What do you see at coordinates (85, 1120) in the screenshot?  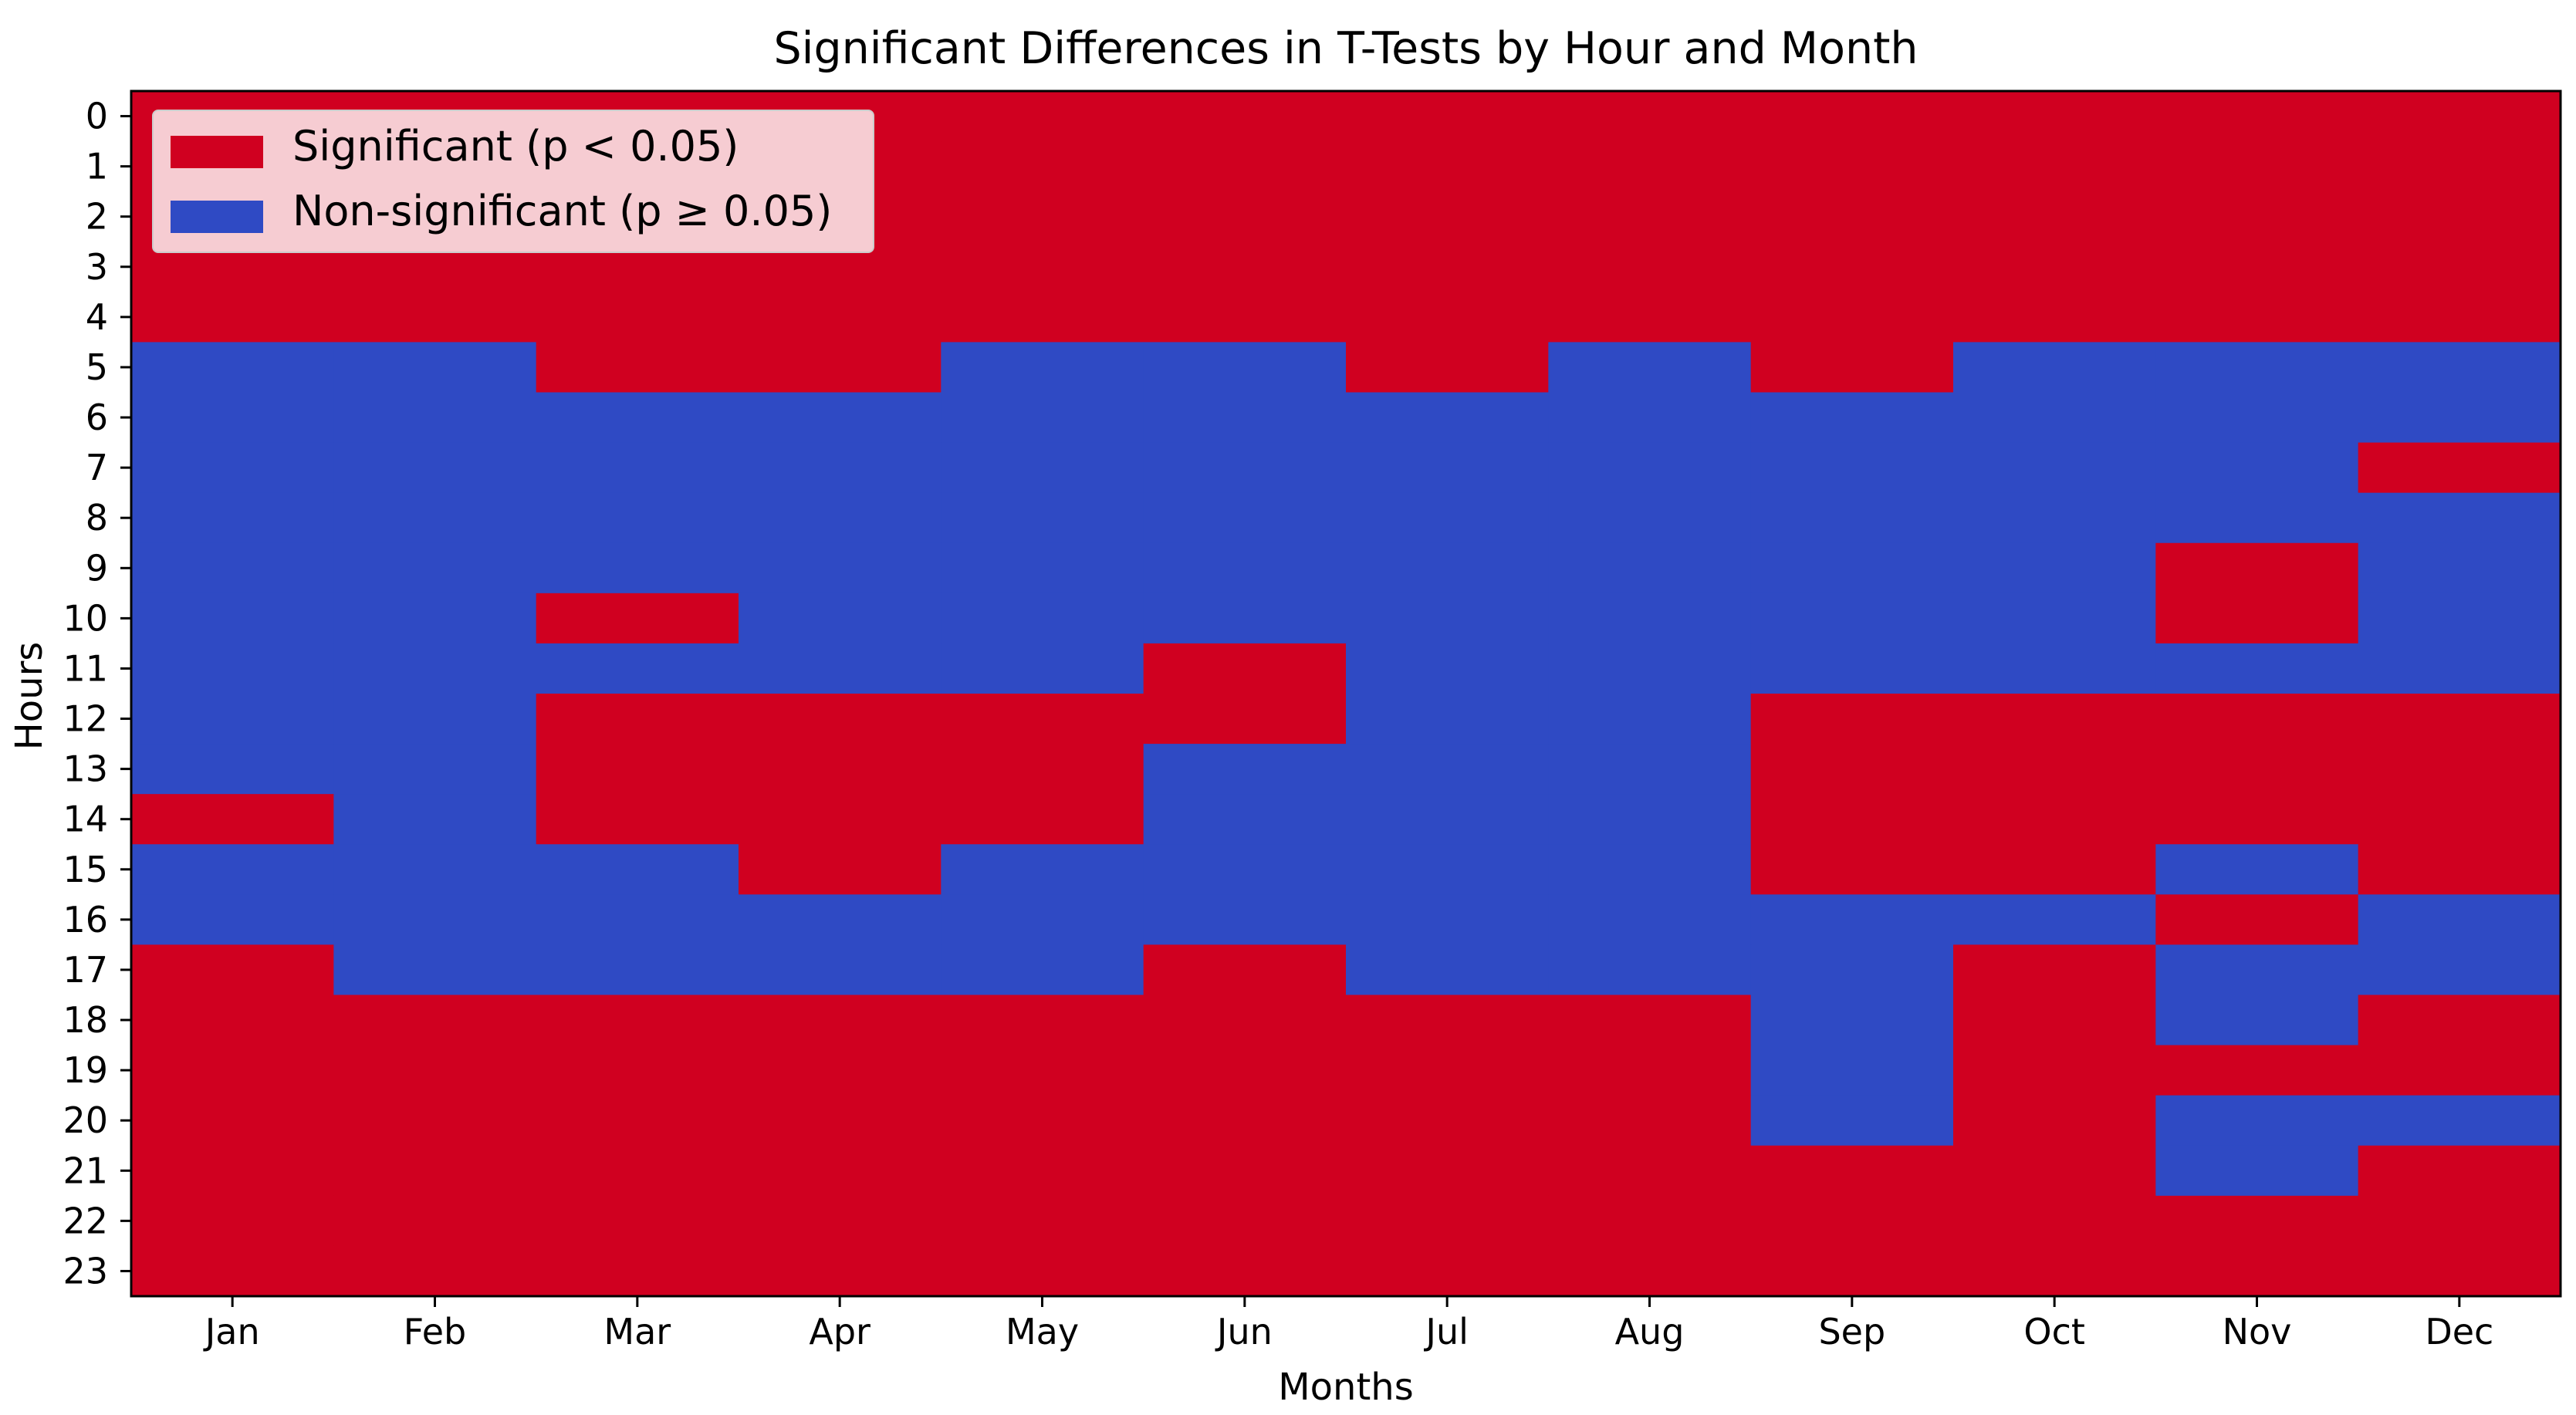 I see `y-tick-label: 20` at bounding box center [85, 1120].